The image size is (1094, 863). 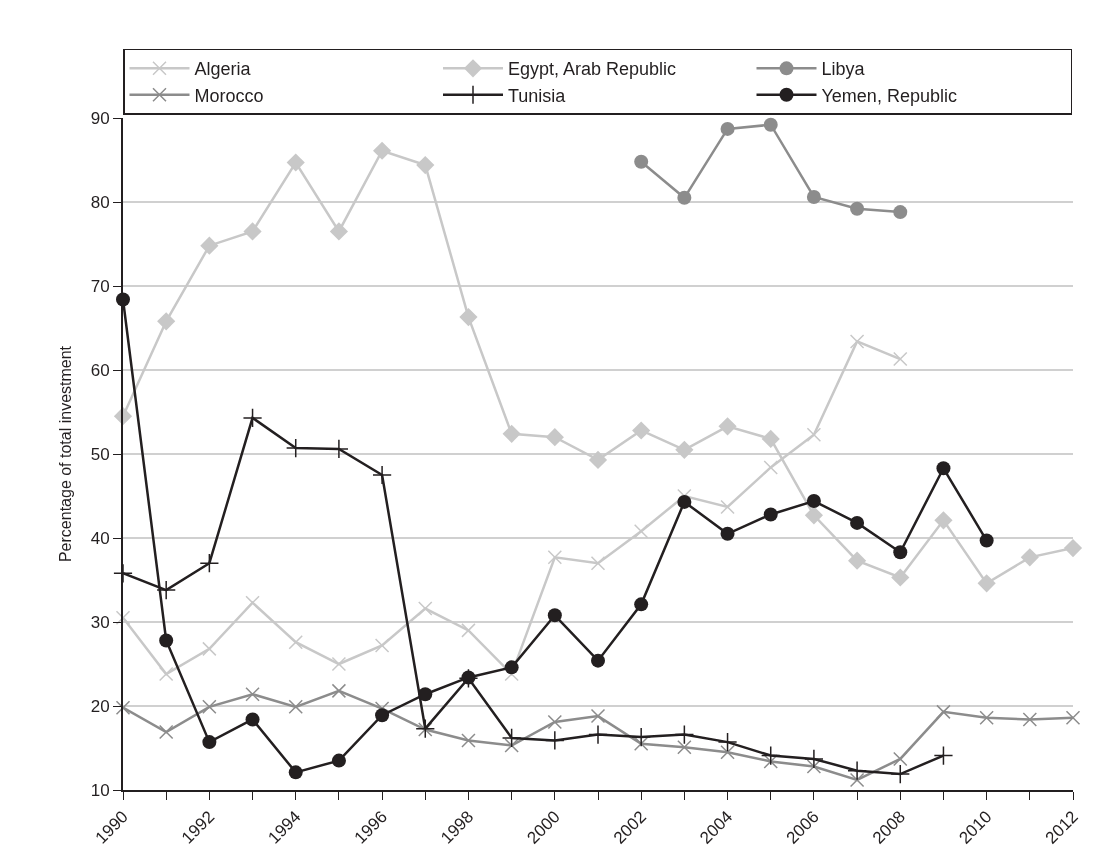 I want to click on y-tick-label: 50, so click(x=100, y=454).